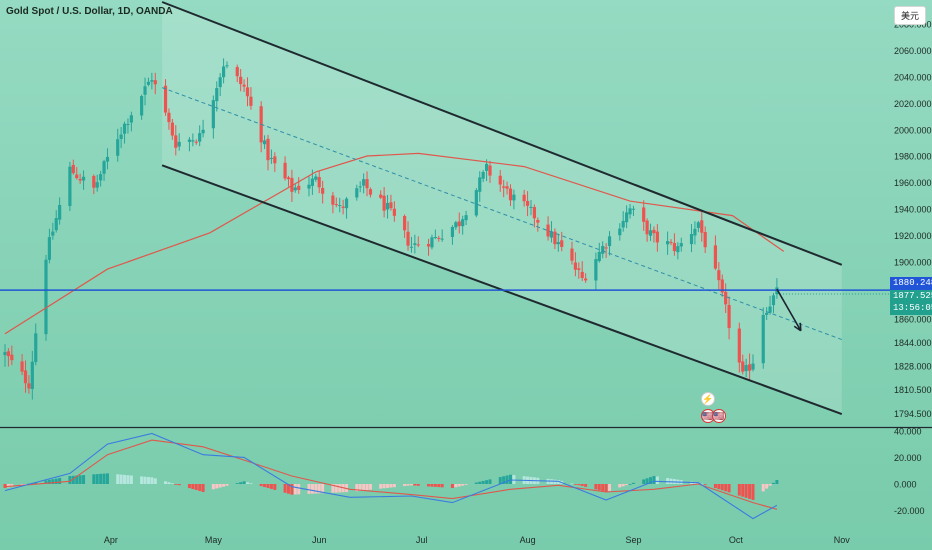 Image resolution: width=932 pixels, height=550 pixels. Describe the element at coordinates (913, 78) in the screenshot. I see `price-axis-tick: 2040.000` at that location.